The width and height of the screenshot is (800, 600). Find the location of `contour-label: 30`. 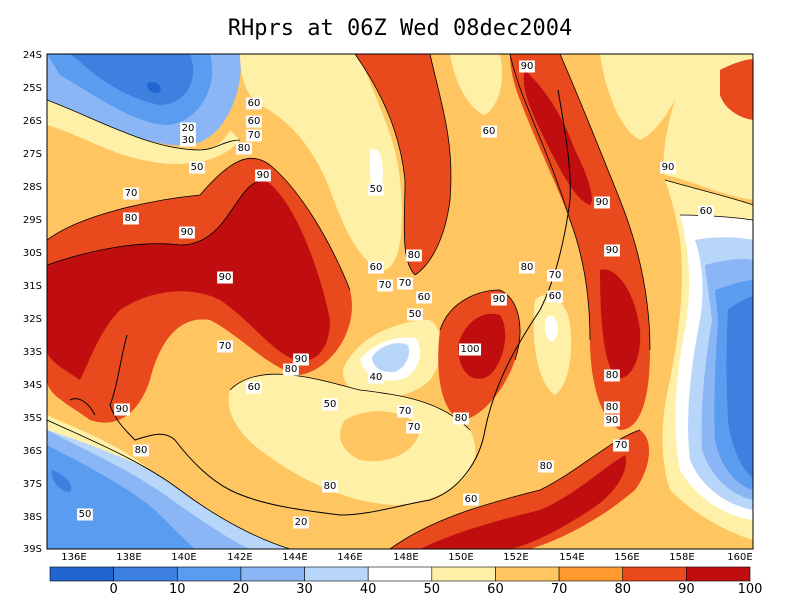

contour-label: 30 is located at coordinates (188, 140).